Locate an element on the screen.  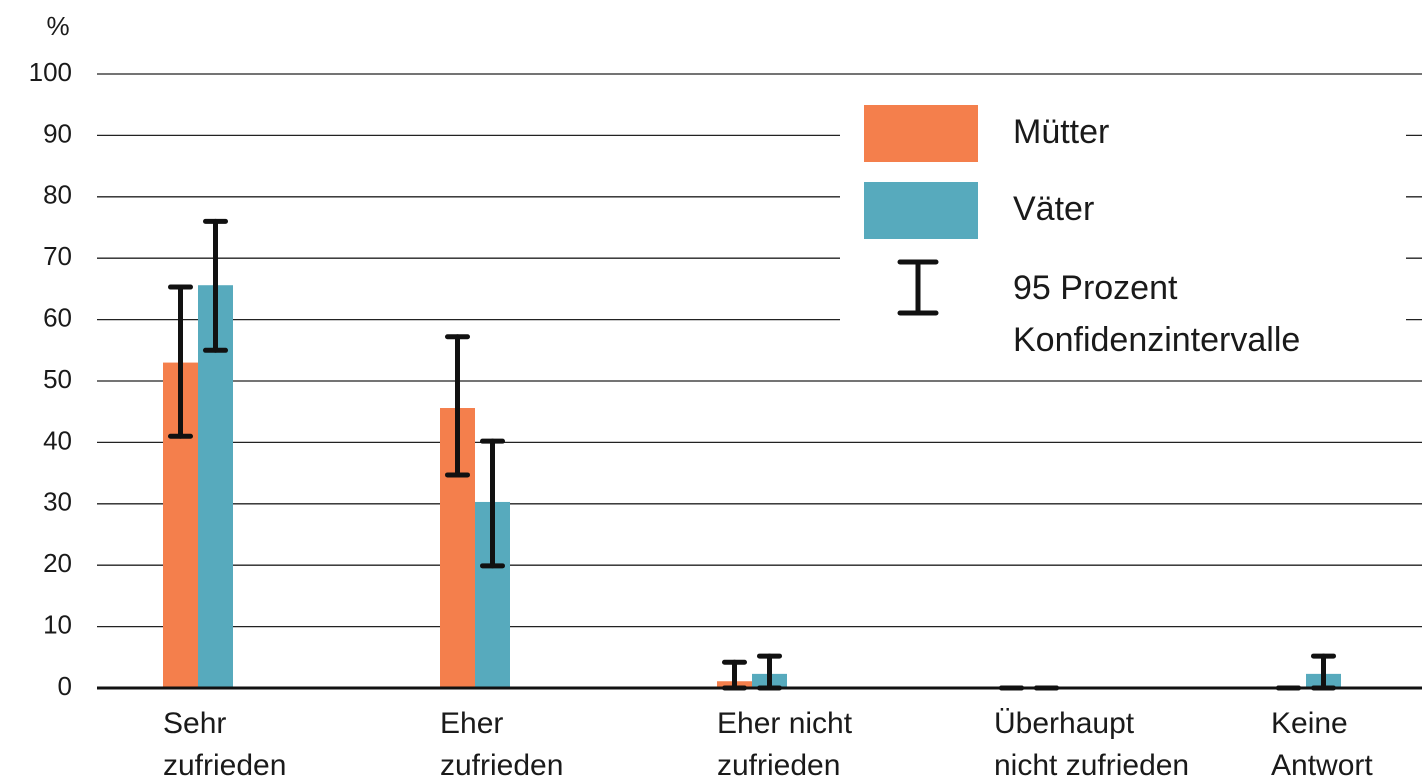
y-tick-label: 0 is located at coordinates (65, 686).